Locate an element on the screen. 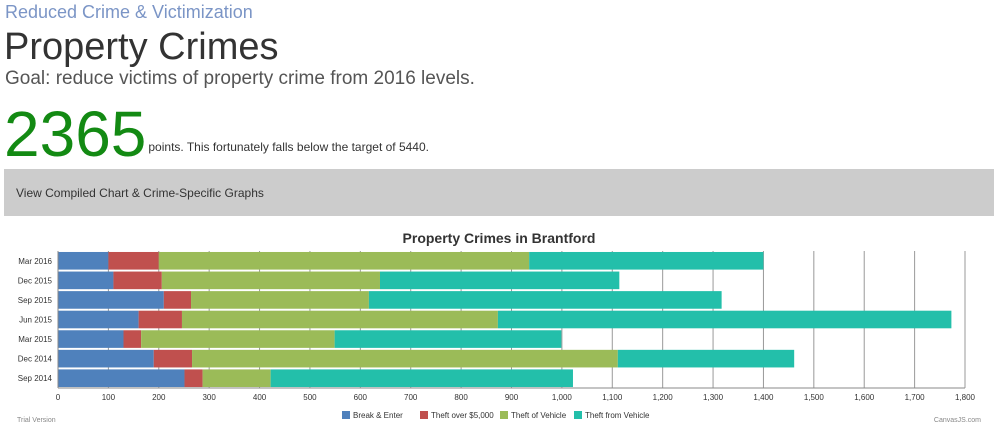  x-tick-label: 300 is located at coordinates (209, 397).